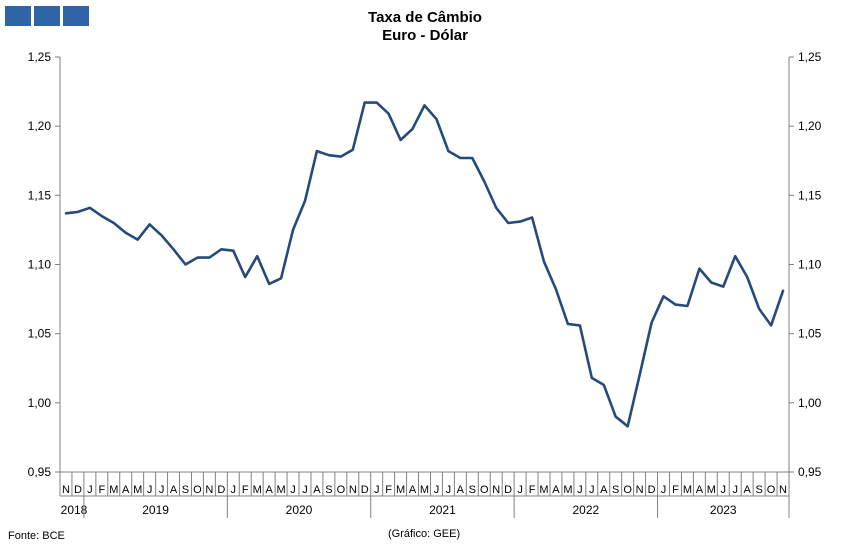  I want to click on x-tick-label-year: 2022, so click(585, 510).